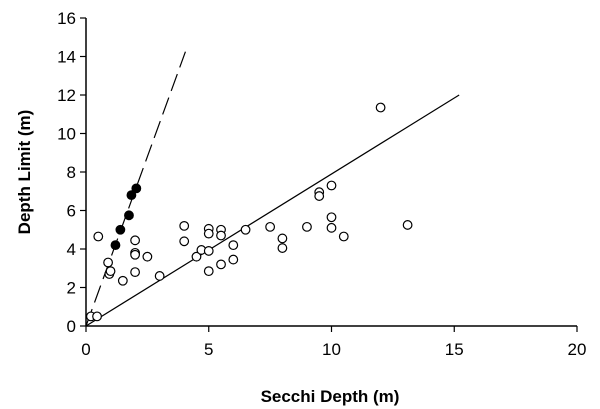  Describe the element at coordinates (71, 249) in the screenshot. I see `y-tick-label: 4` at that location.